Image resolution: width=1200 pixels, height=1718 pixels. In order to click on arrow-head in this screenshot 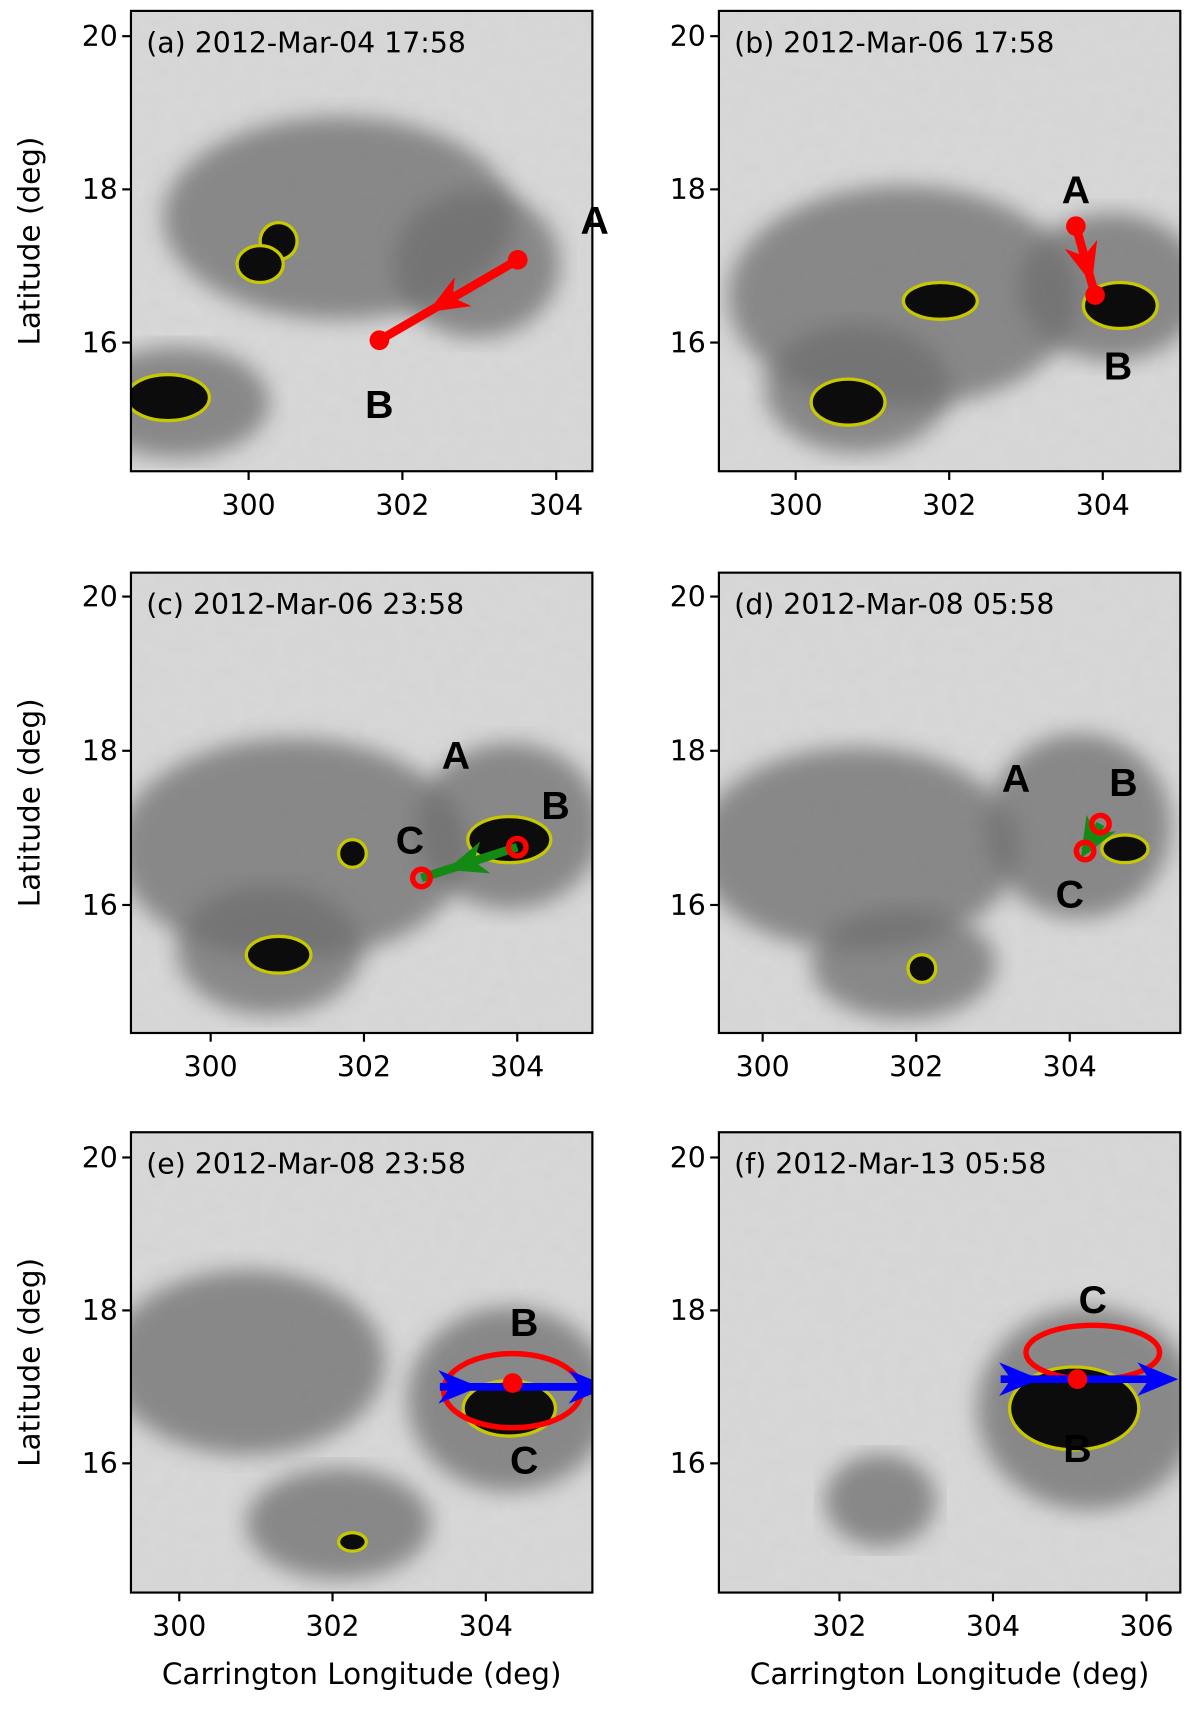, I will do `click(1158, 1379)`.